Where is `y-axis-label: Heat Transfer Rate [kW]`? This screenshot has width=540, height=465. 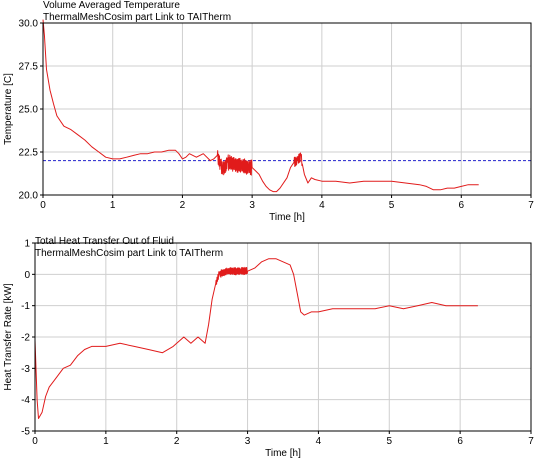 y-axis-label: Heat Transfer Rate [kW] is located at coordinates (8, 336).